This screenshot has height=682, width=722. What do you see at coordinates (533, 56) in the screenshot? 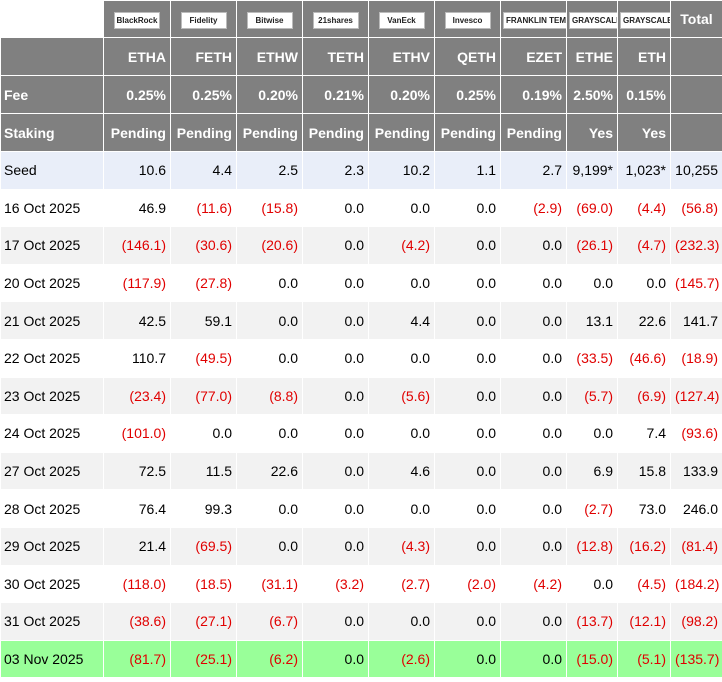
I see `ticker: EZET` at bounding box center [533, 56].